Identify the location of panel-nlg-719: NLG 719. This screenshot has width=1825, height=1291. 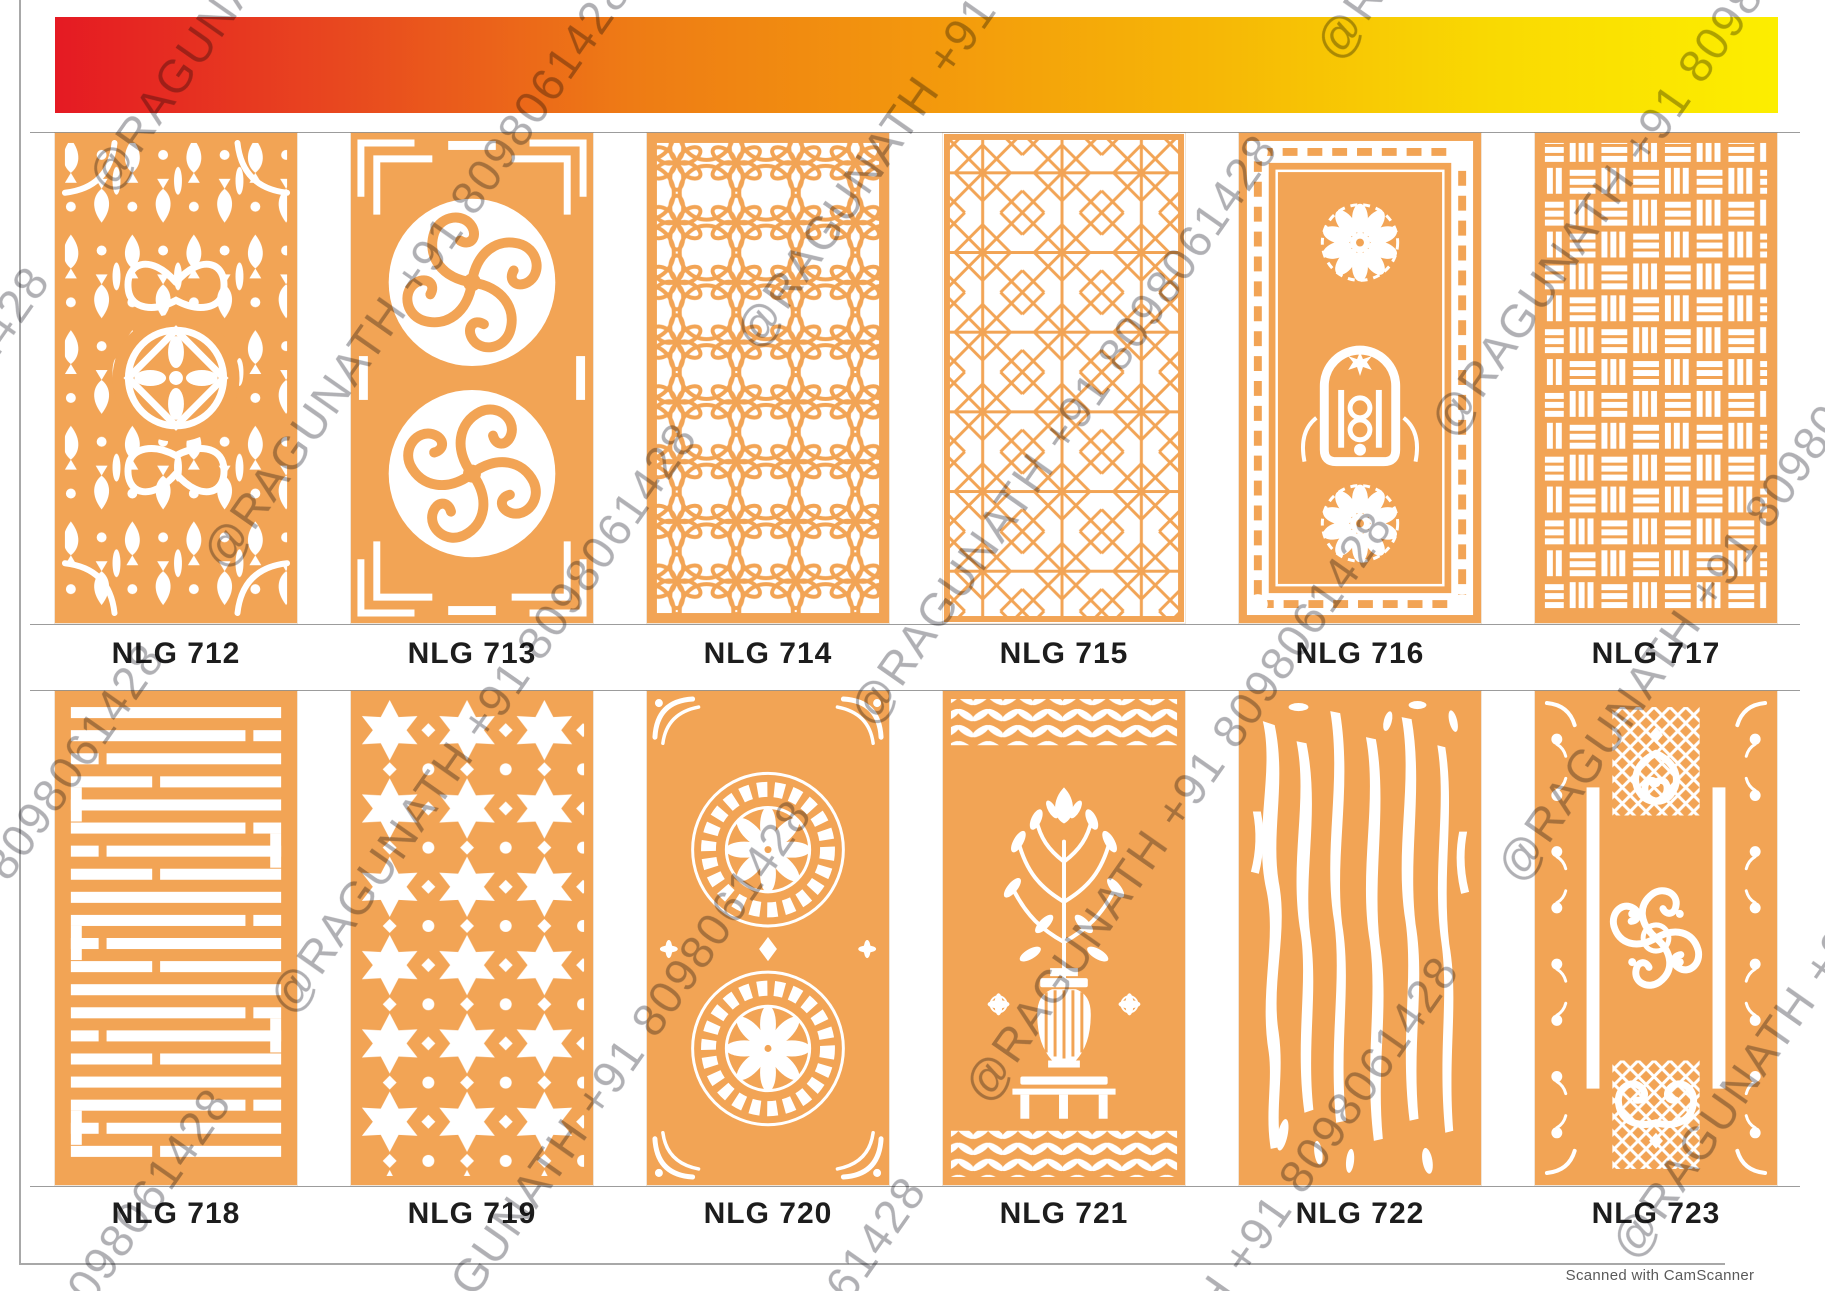
(472, 960).